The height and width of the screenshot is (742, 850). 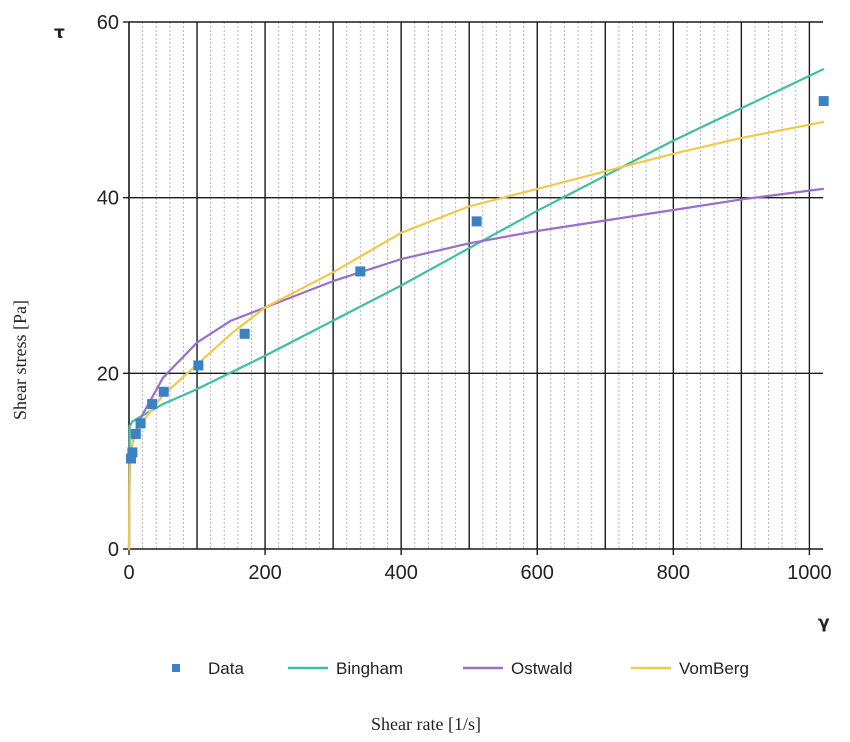 What do you see at coordinates (108, 23) in the screenshot?
I see `y-tick-label: 60` at bounding box center [108, 23].